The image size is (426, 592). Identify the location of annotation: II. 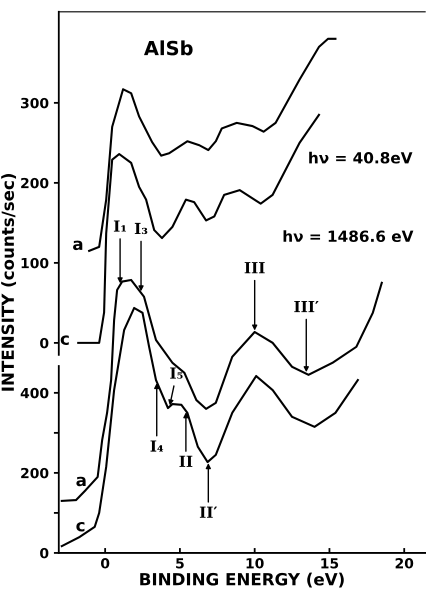
(185, 461).